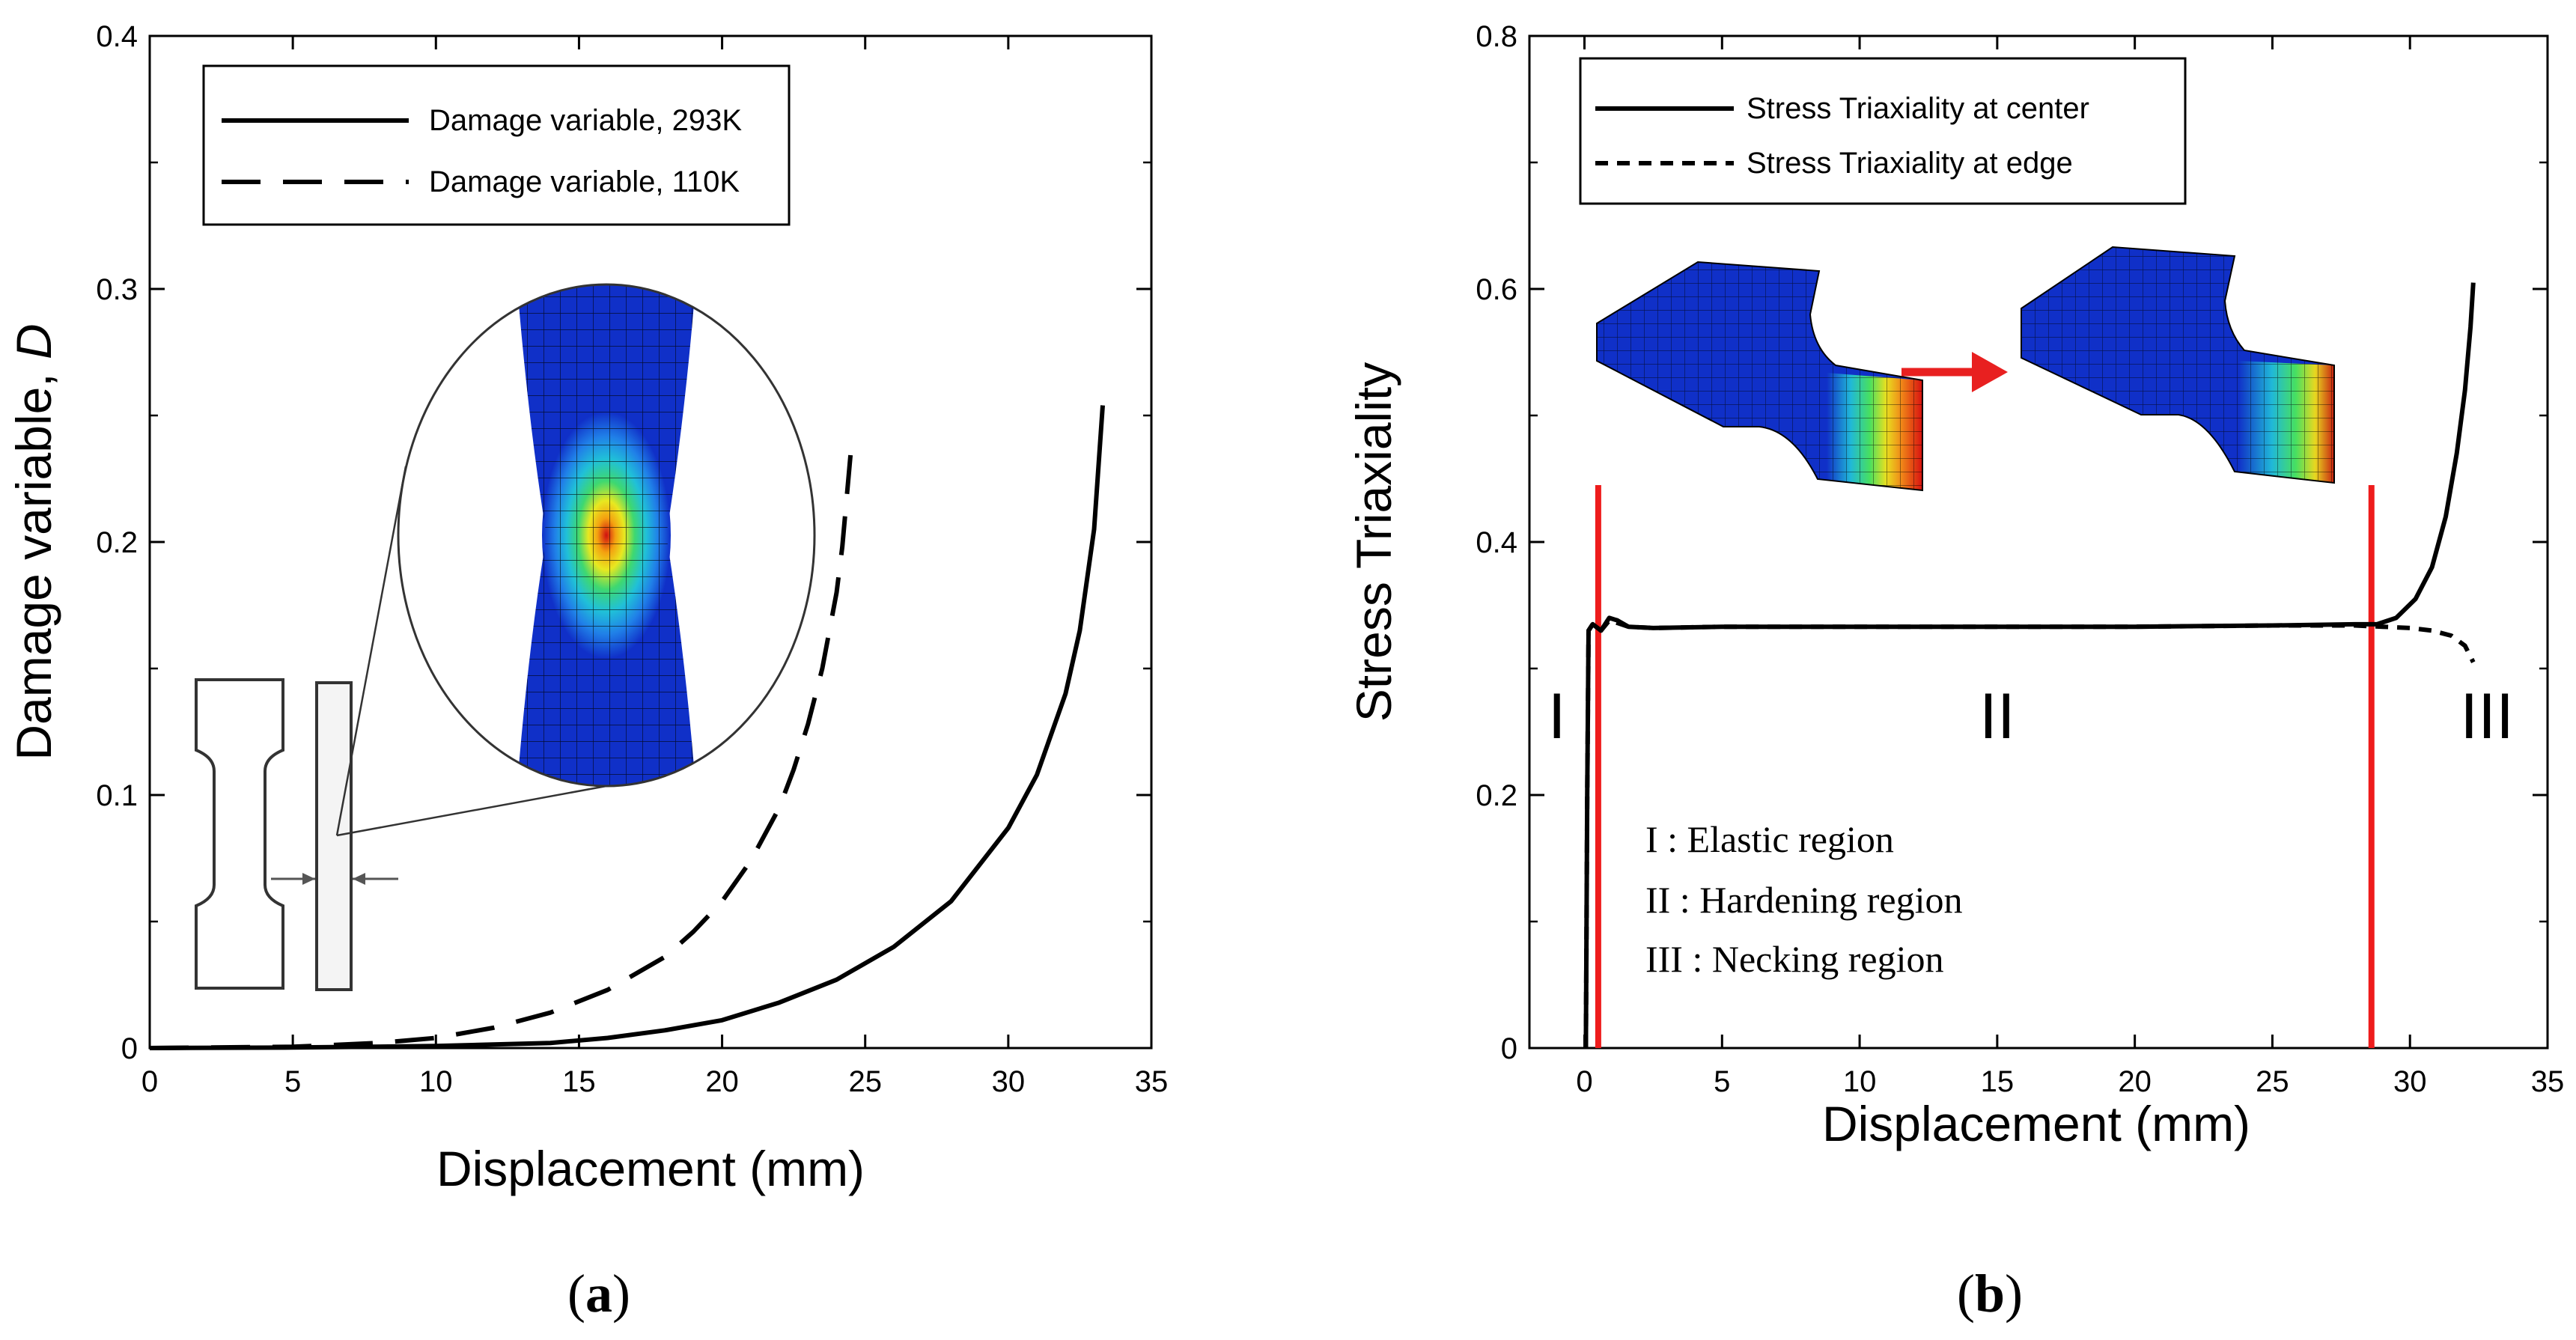  Describe the element at coordinates (1997, 716) in the screenshot. I see `region-label: II` at that location.